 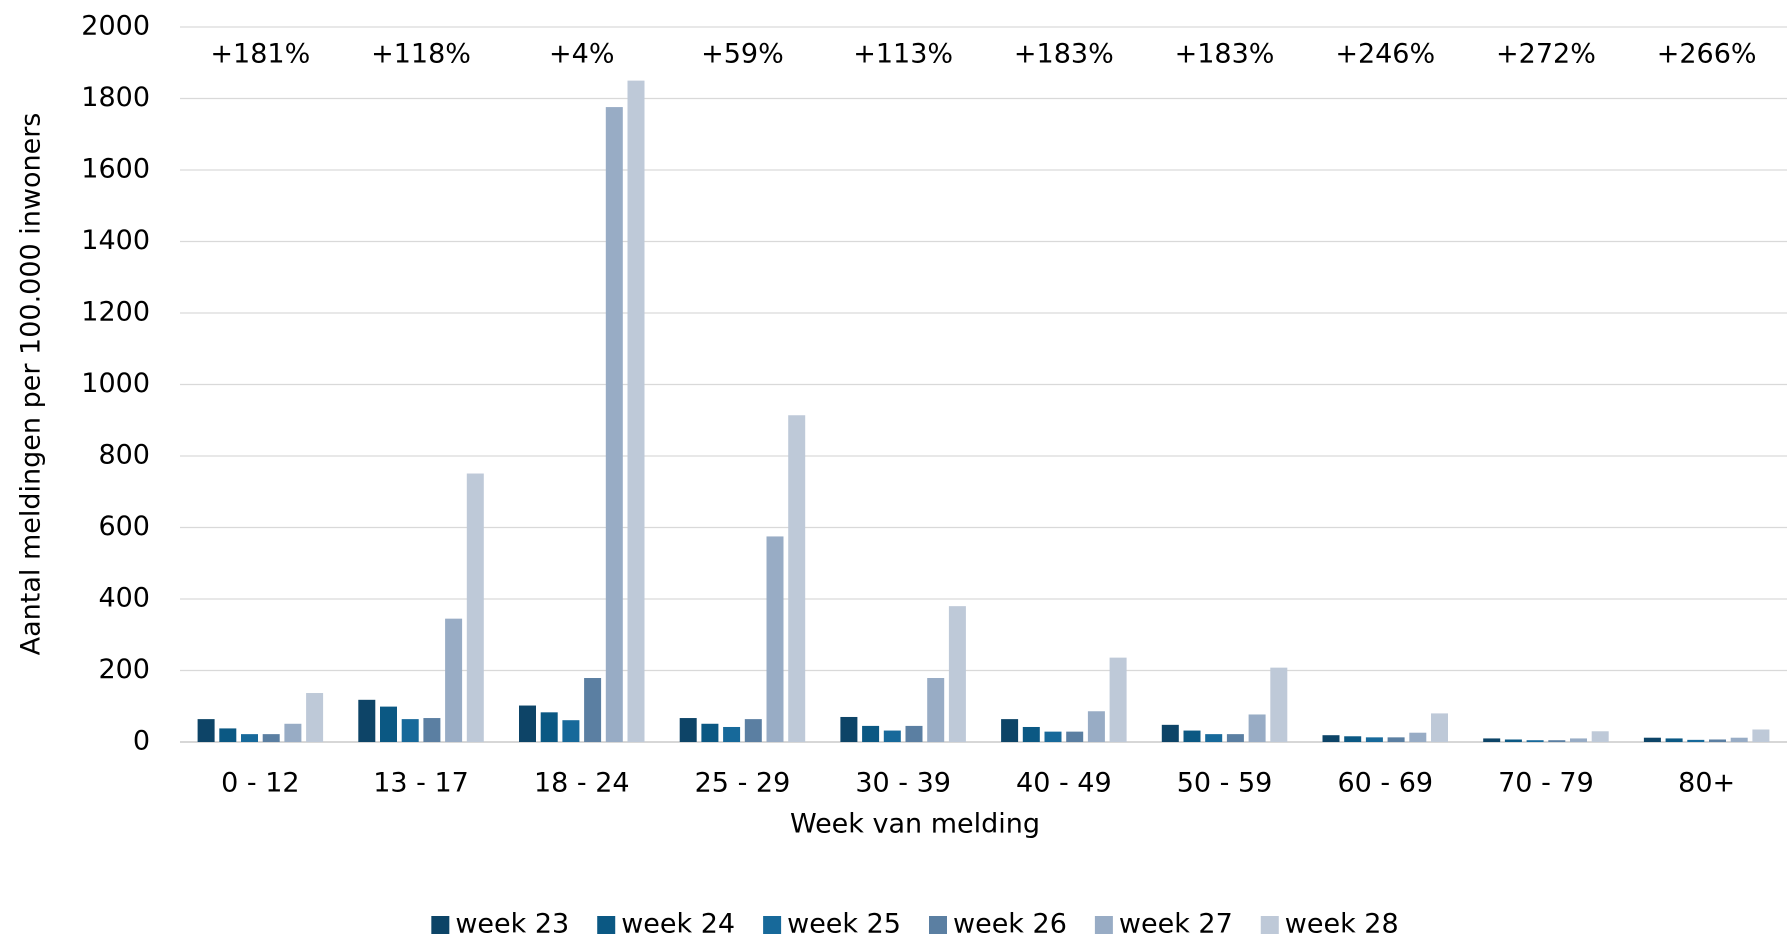 I want to click on y-tick-label: 2000, so click(x=115, y=26).